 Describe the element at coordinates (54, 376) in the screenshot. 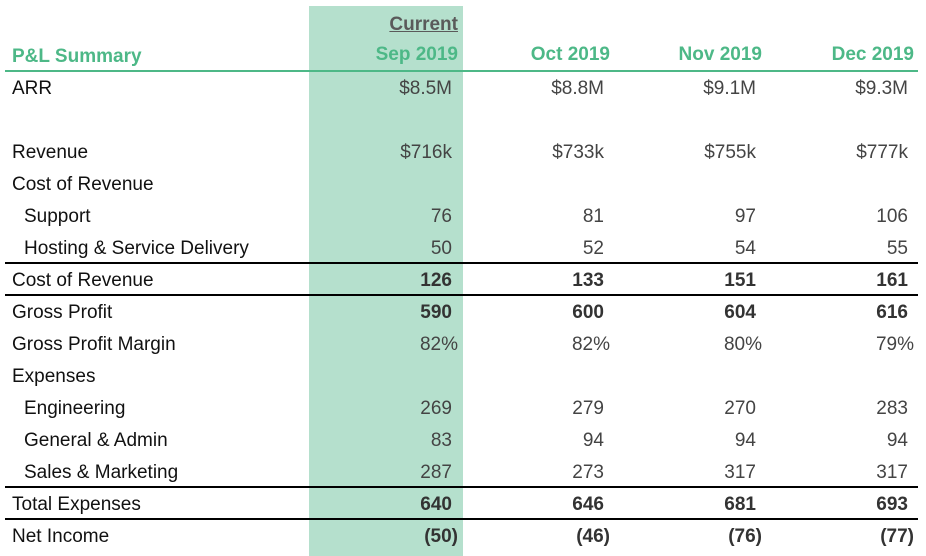

I see `row-label: Expenses` at that location.